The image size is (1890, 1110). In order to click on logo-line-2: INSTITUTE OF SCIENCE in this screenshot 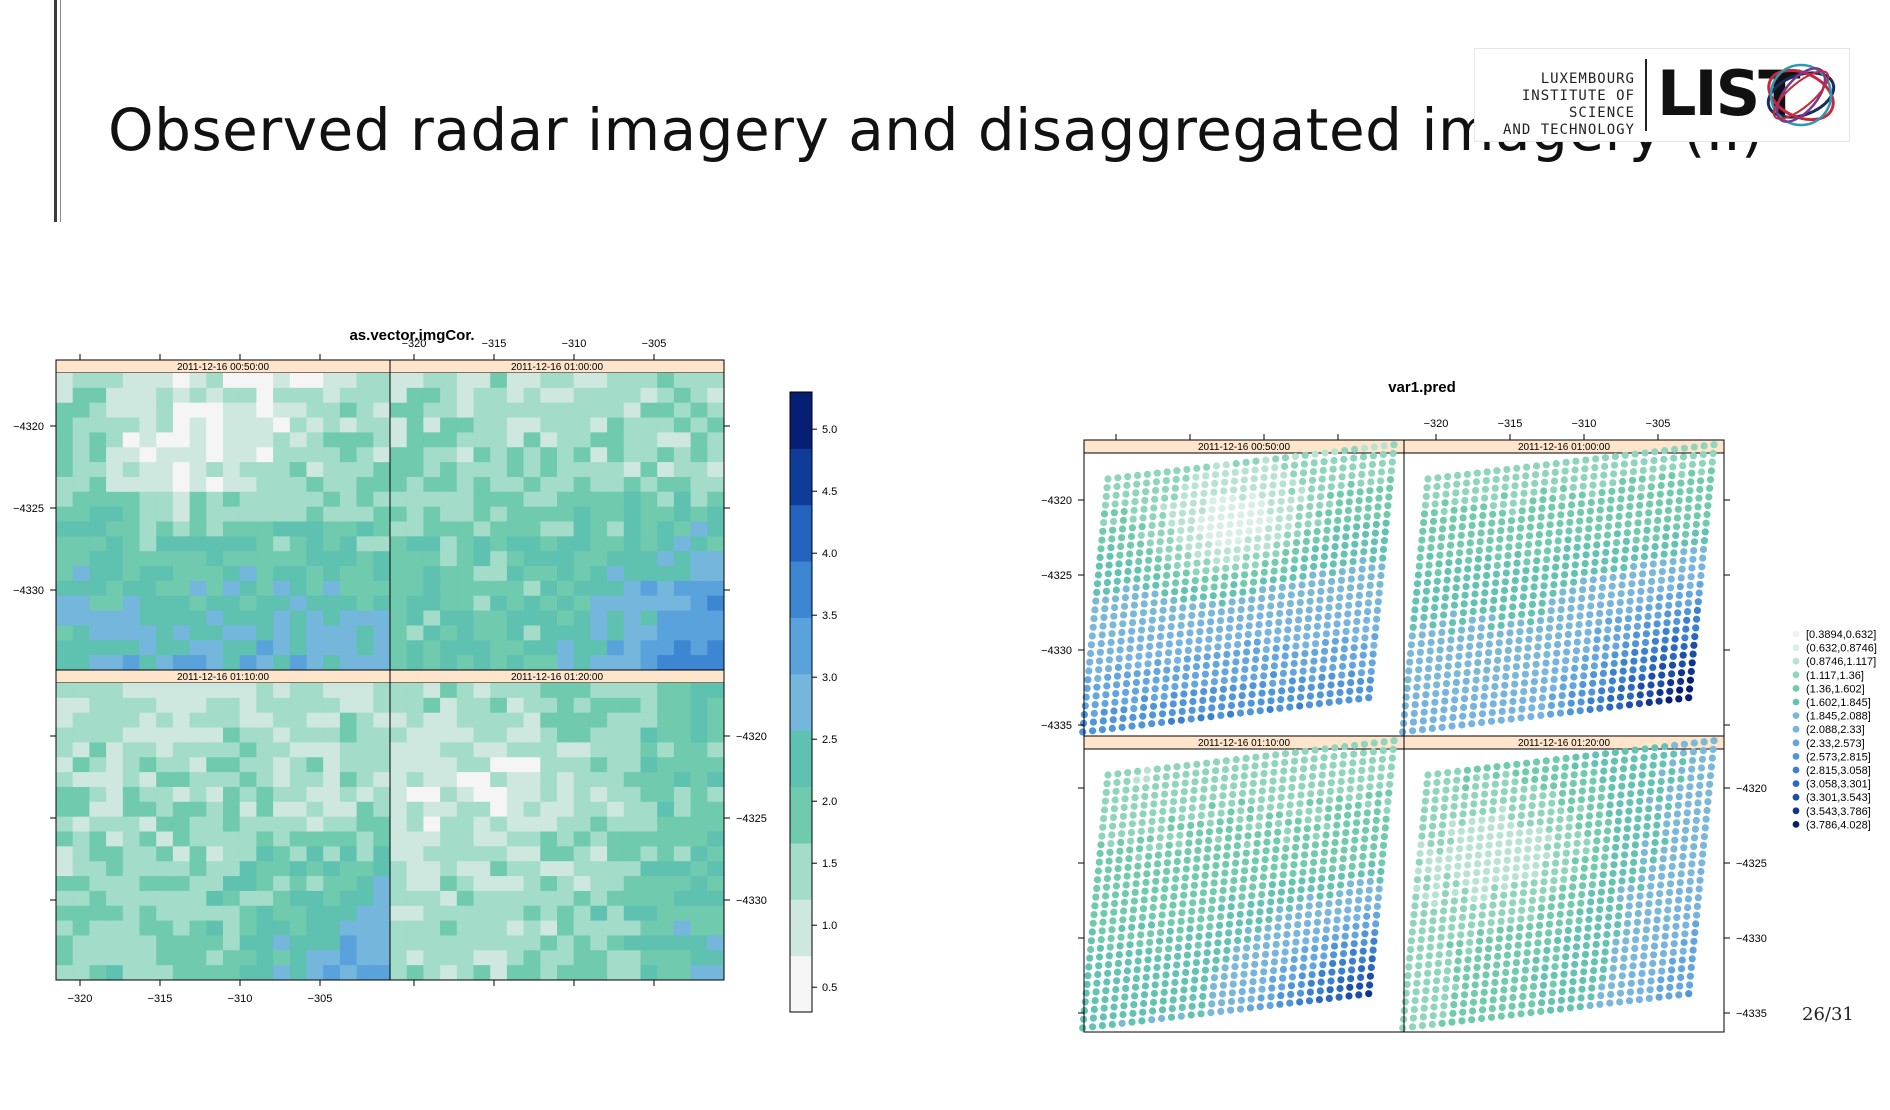, I will do `click(1560, 105)`.